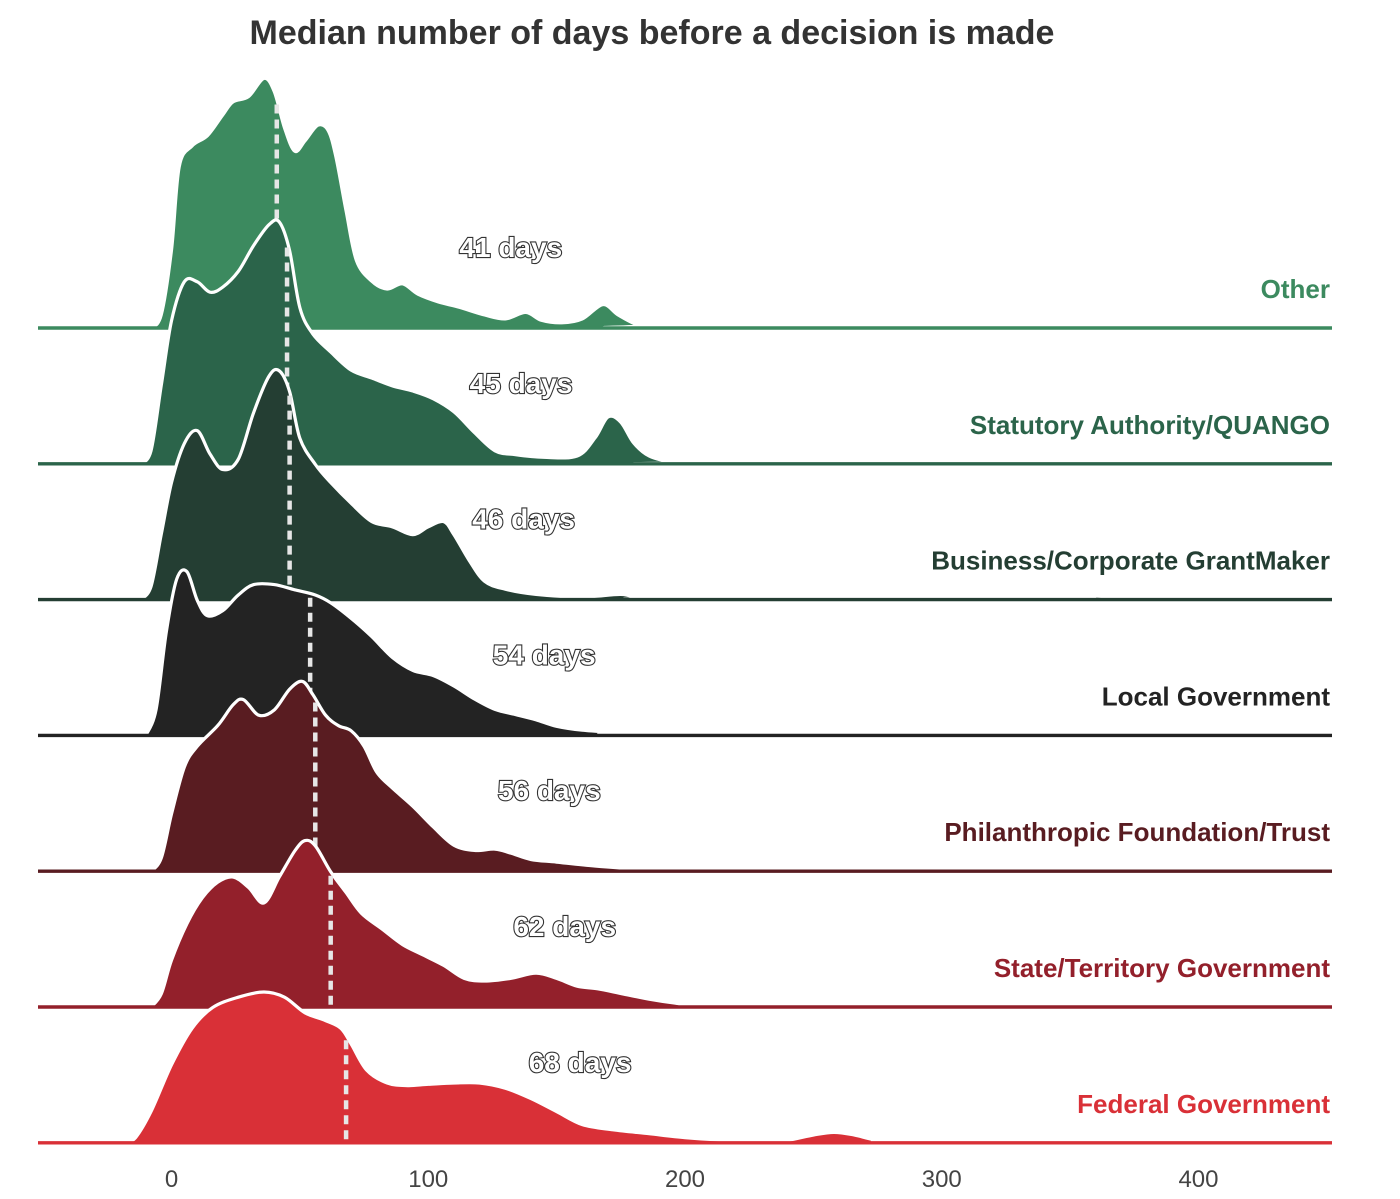 The height and width of the screenshot is (1199, 1400). Describe the element at coordinates (544, 654) in the screenshot. I see `median-label: 54 days` at that location.